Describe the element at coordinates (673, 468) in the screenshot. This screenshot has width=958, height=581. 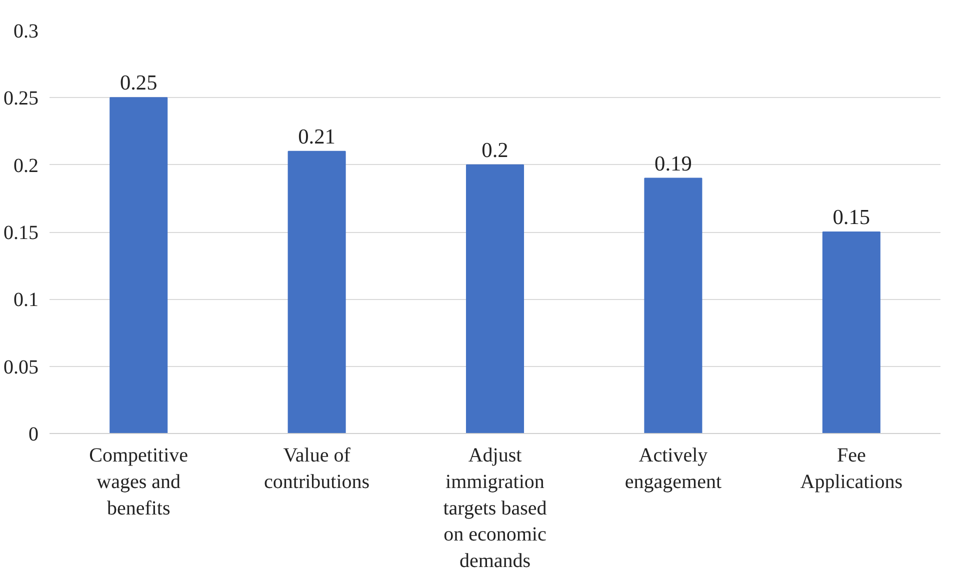
I see `x-tick-label: Actively engagement` at that location.